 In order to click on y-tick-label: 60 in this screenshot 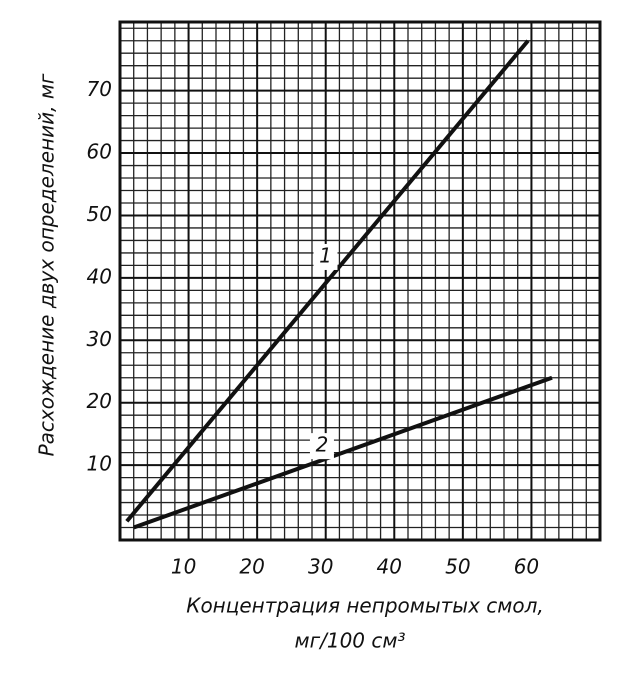, I will do `click(99, 152)`.